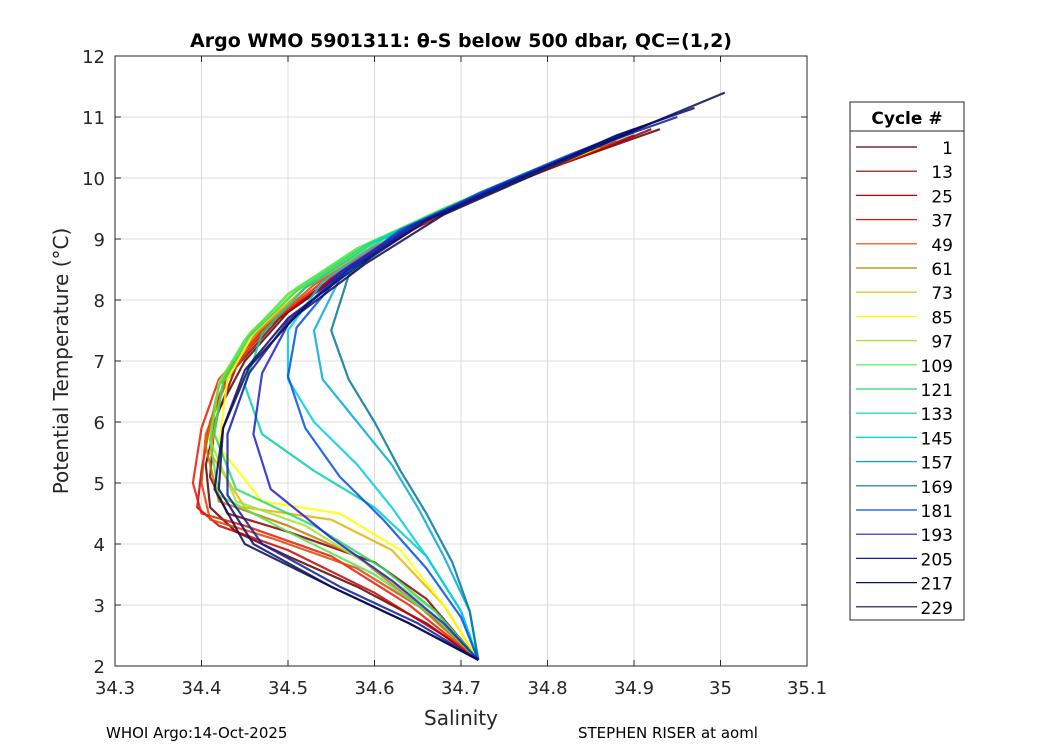 This screenshot has width=1050, height=750. I want to click on legend-label: 97, so click(942, 343).